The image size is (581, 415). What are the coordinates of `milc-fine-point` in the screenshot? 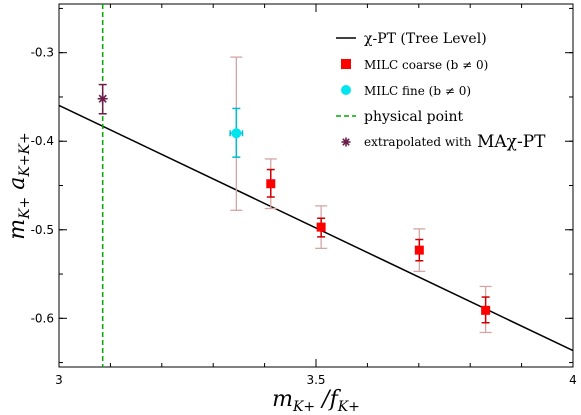 It's located at (236, 133).